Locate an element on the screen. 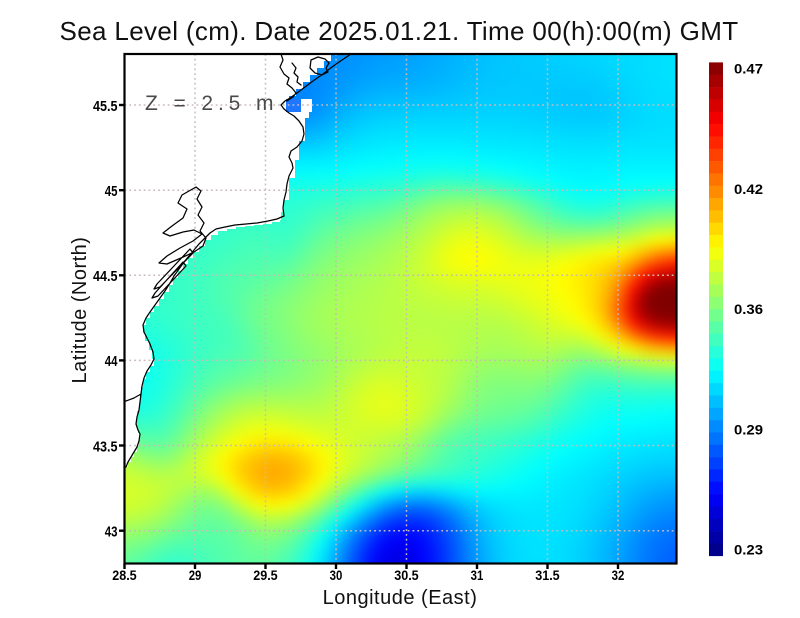 This screenshot has height=618, width=800. svg-text: 29.5 is located at coordinates (265, 575).